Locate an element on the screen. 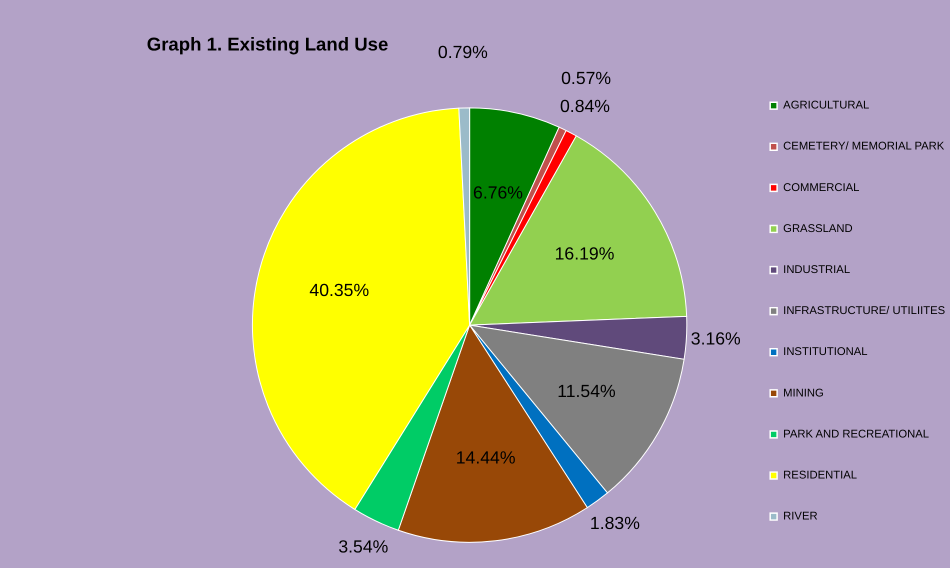  data-label: 11.54% is located at coordinates (586, 390).